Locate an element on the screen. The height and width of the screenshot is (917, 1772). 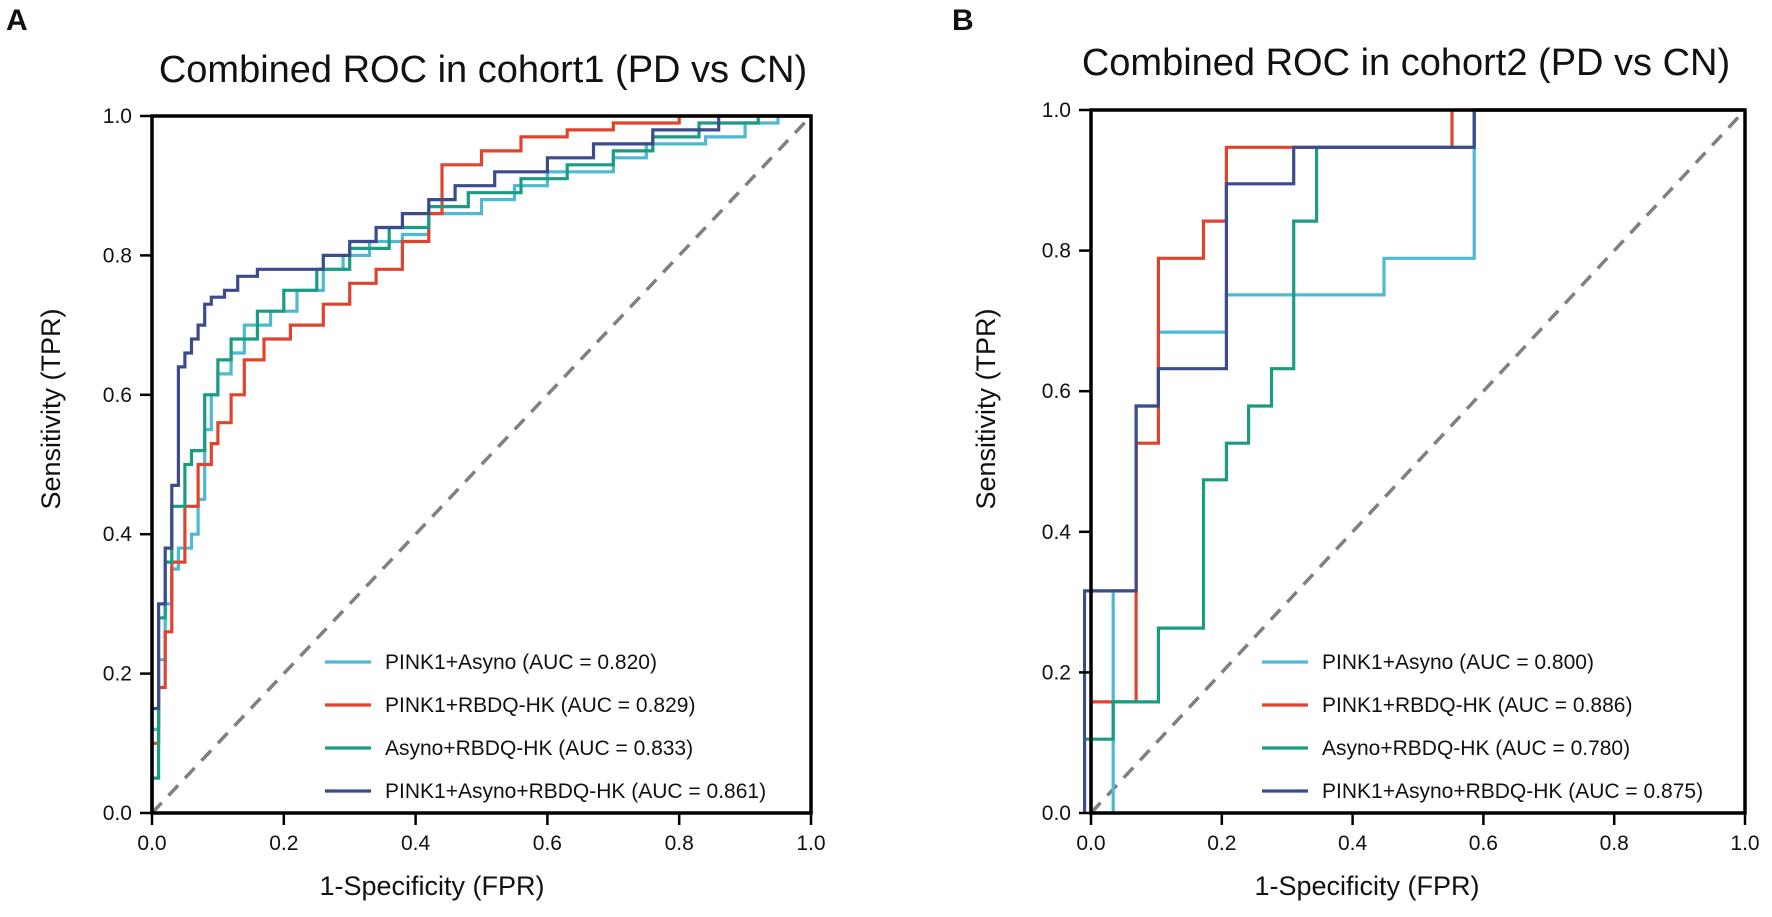
y-axis-label-a: Sensitivity (TPR) is located at coordinates (51, 408).